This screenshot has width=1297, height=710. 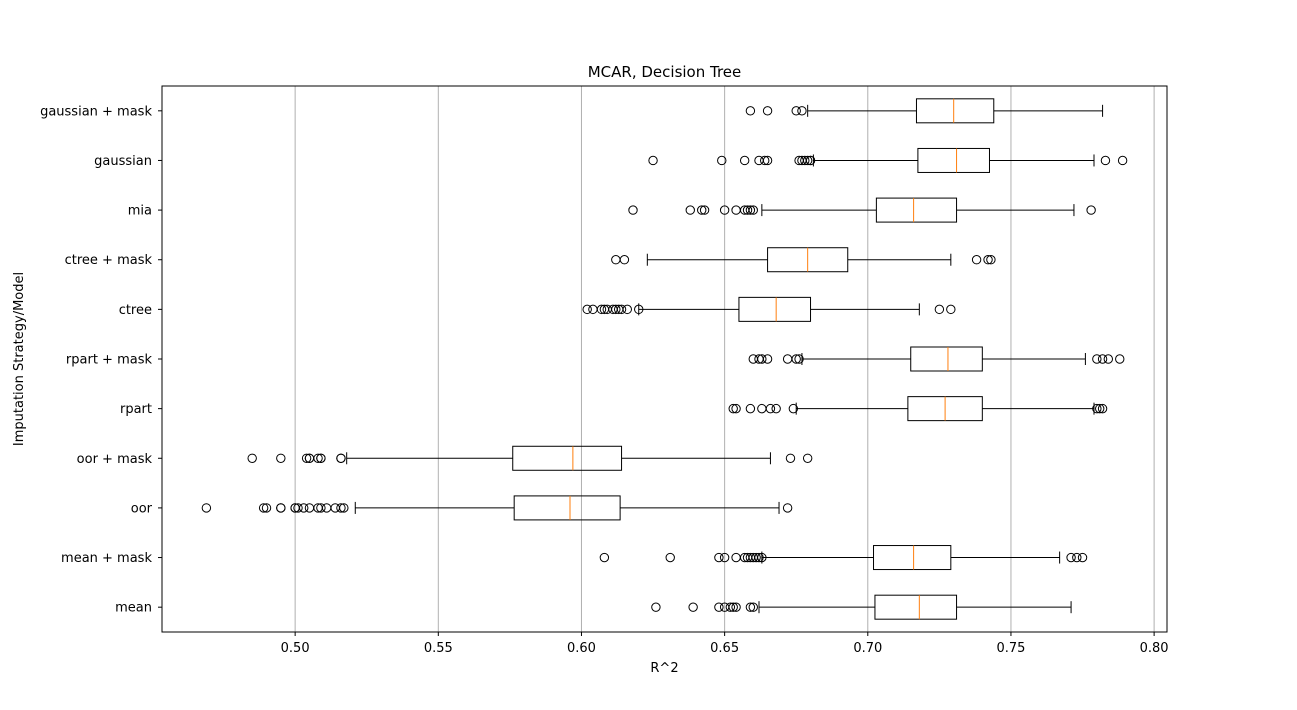 What do you see at coordinates (861, 607) in the screenshot?
I see `box-mean` at bounding box center [861, 607].